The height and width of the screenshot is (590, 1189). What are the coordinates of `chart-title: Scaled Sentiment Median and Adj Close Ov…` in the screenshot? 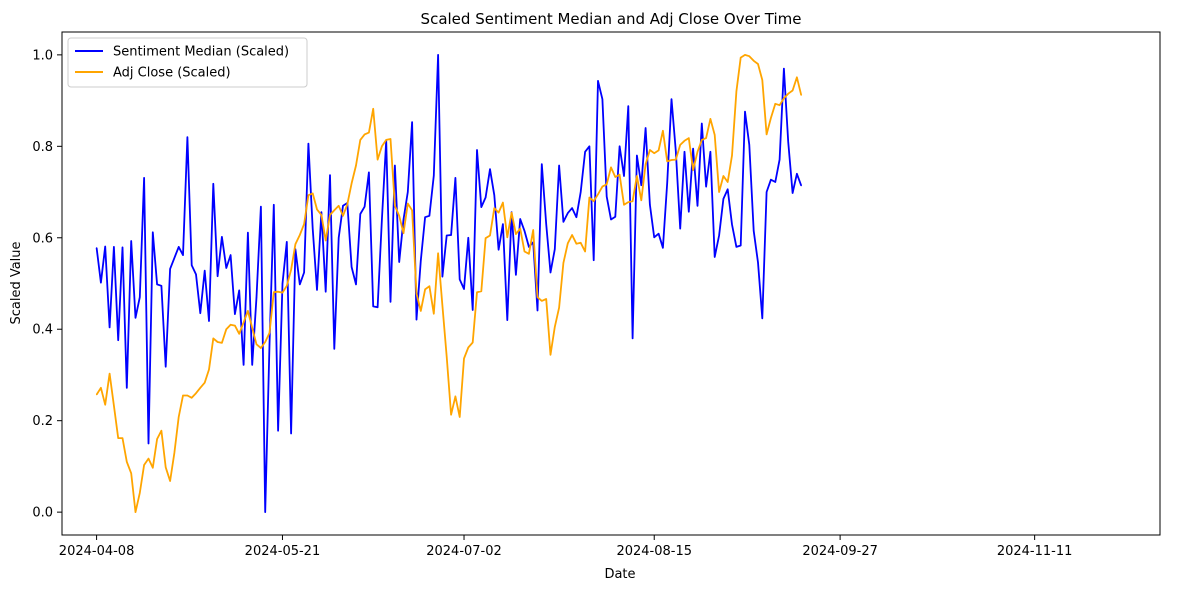 It's located at (611, 19).